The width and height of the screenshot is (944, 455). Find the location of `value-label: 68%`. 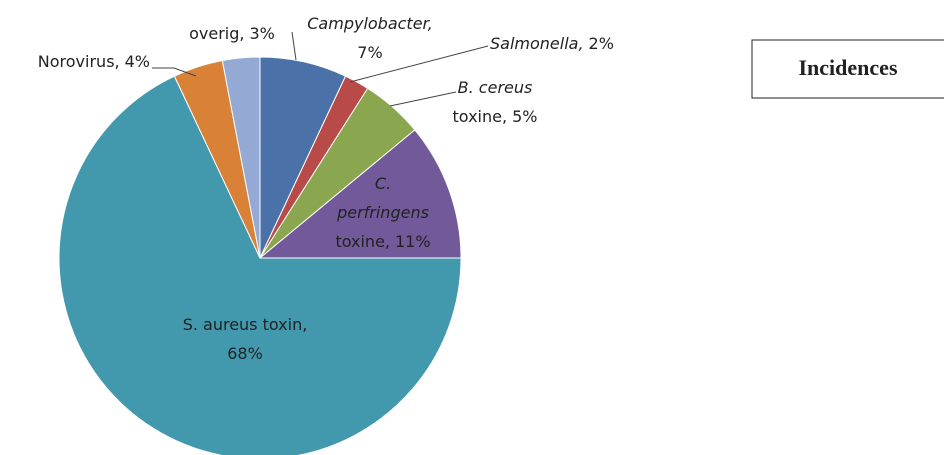

value-label: 68% is located at coordinates (245, 353).